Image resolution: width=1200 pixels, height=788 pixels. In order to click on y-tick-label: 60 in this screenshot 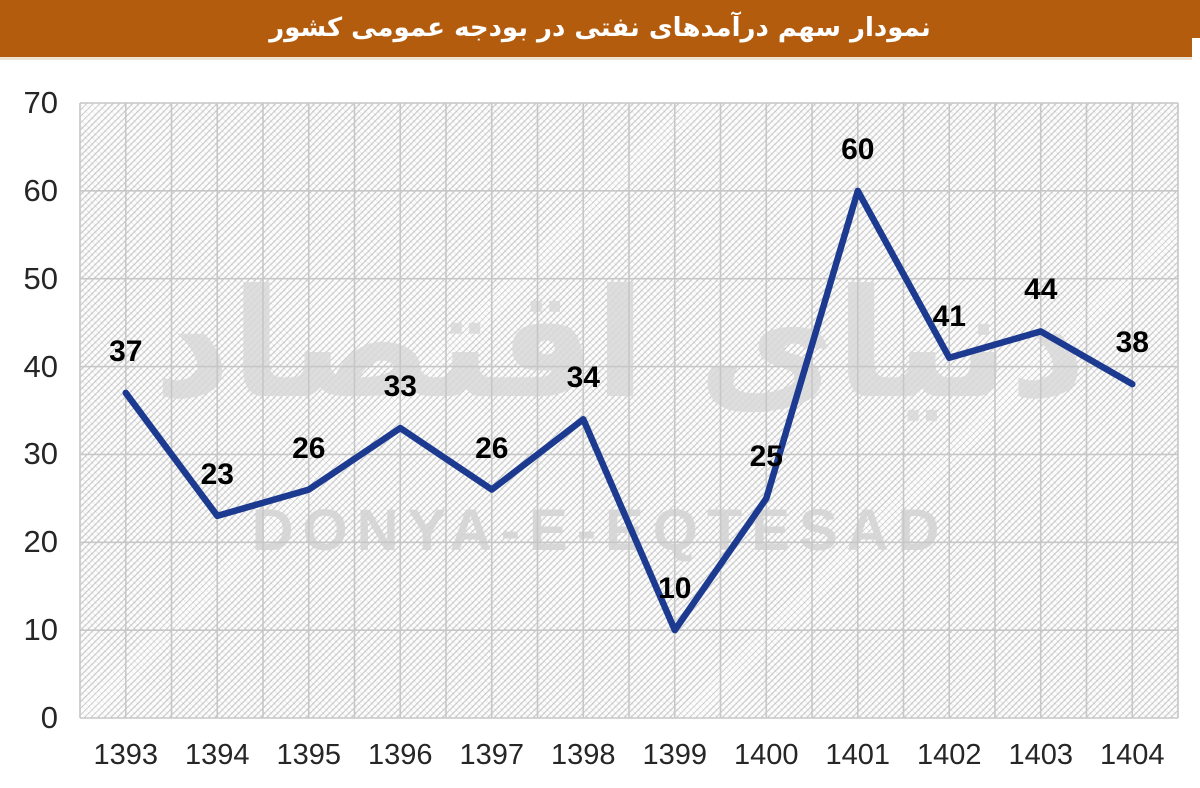, I will do `click(40, 190)`.